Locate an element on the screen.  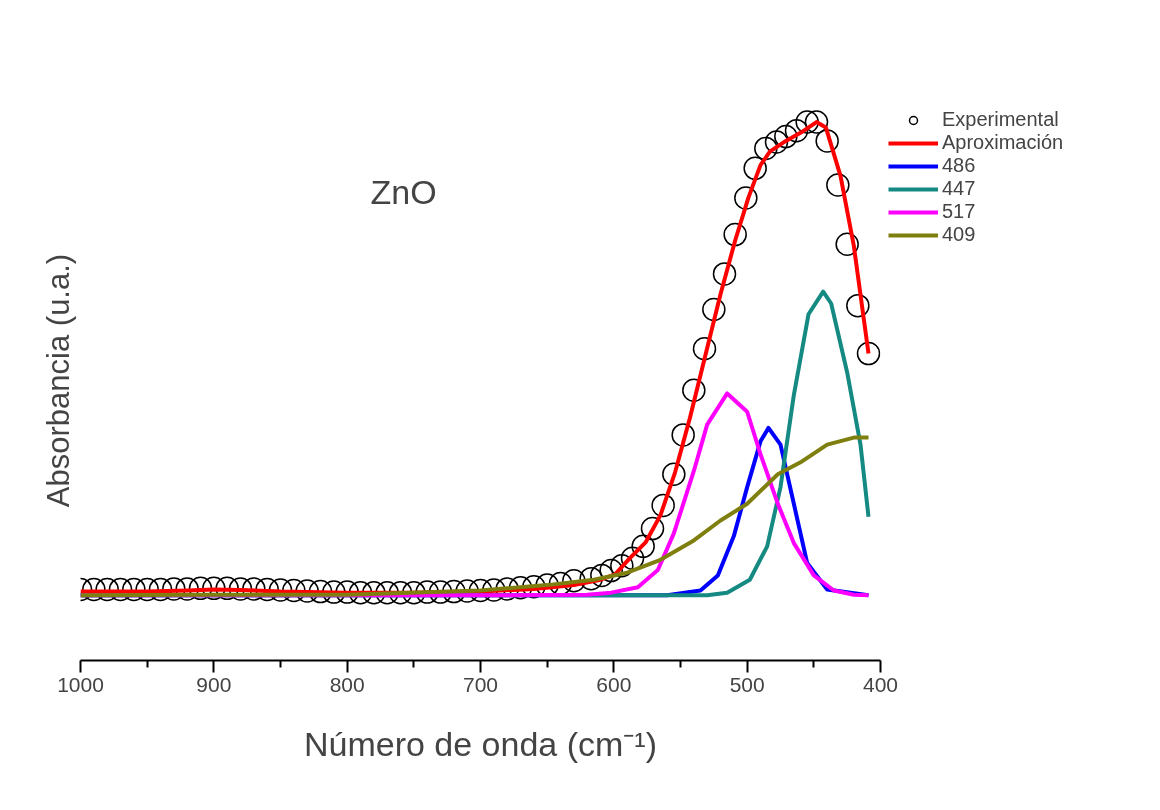
x-tick-label: 400 is located at coordinates (880, 684).